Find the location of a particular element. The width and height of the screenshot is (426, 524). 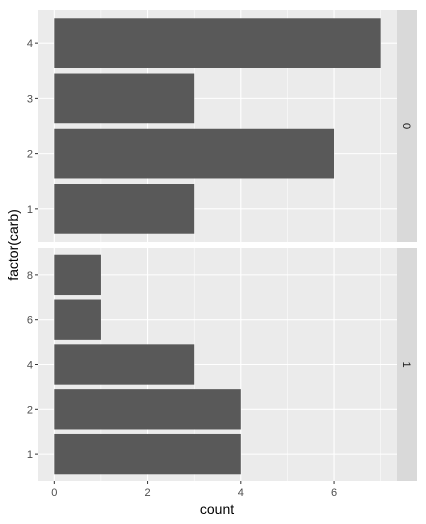

x-tick-label: 2 is located at coordinates (148, 493).